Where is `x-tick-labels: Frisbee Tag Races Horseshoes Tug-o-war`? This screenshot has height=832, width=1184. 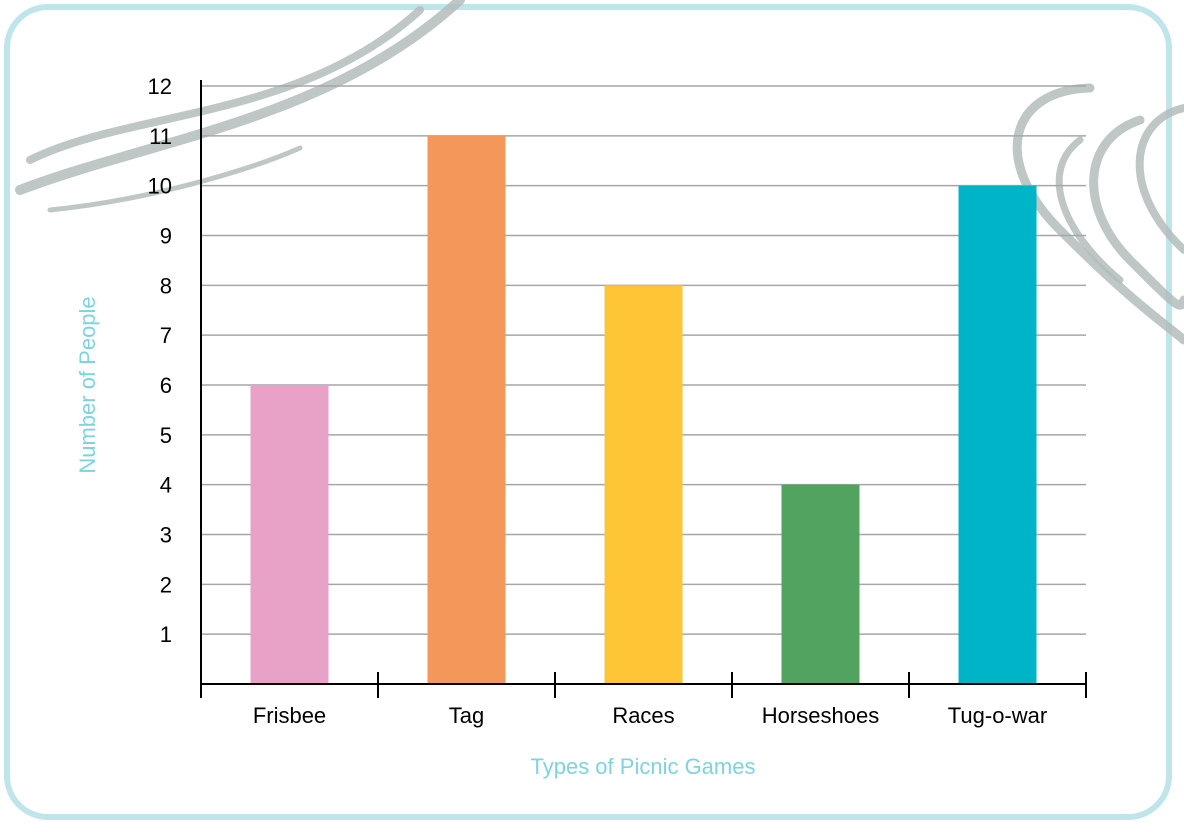 x-tick-labels: Frisbee Tag Races Horseshoes Tug-o-war is located at coordinates (650, 715).